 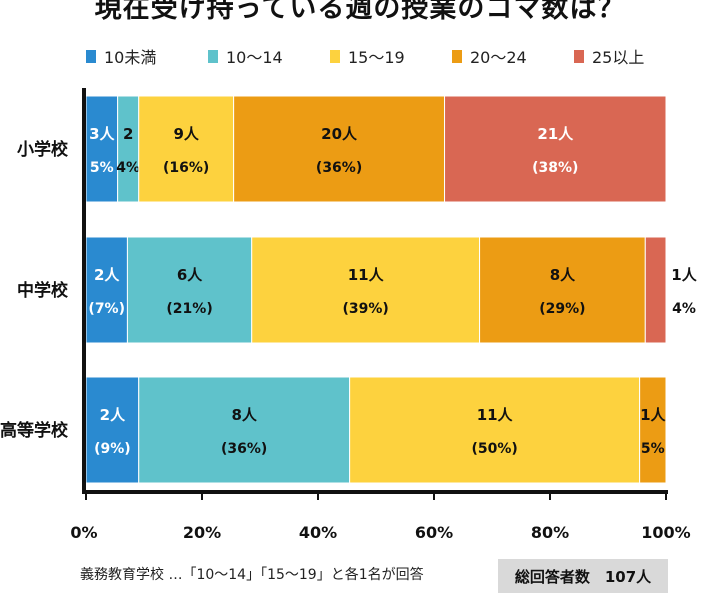 What do you see at coordinates (494, 449) in the screenshot?
I see `percent-label: (50%)` at bounding box center [494, 449].